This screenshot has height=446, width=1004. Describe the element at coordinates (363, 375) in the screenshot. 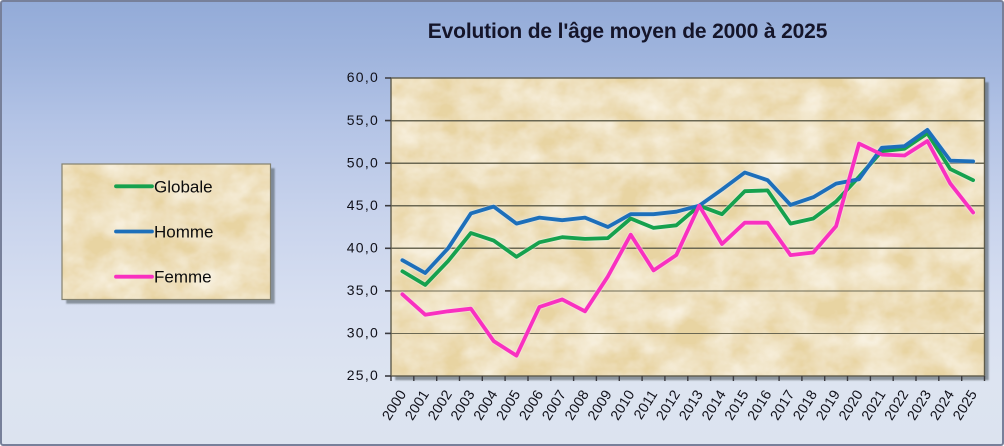

I see `svg-text: 25,0` at that location.